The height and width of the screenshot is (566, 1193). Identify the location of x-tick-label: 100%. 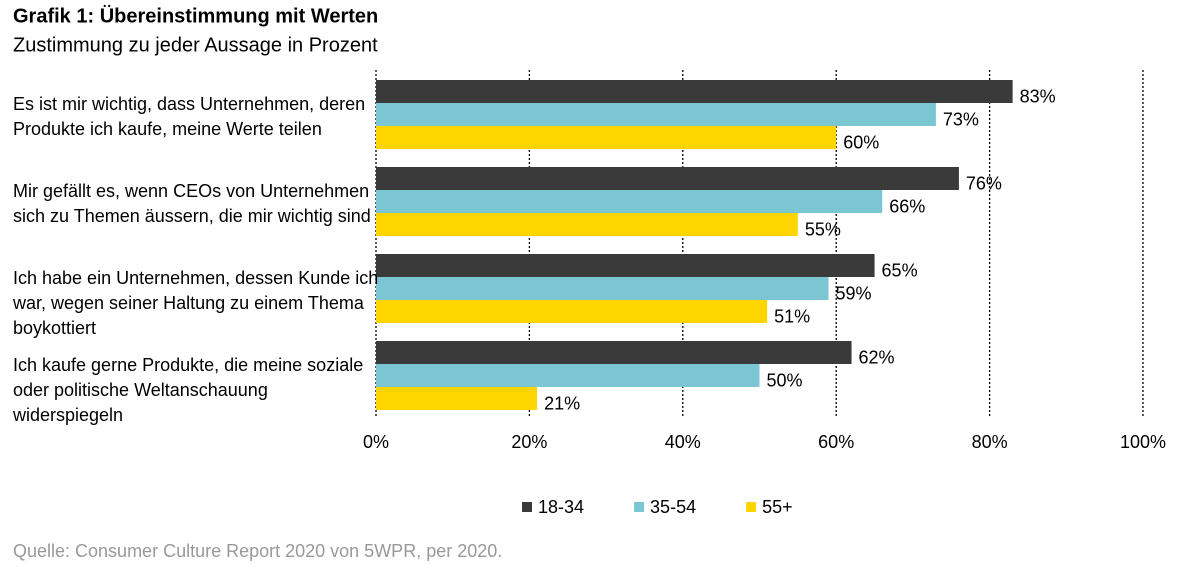
(1143, 442).